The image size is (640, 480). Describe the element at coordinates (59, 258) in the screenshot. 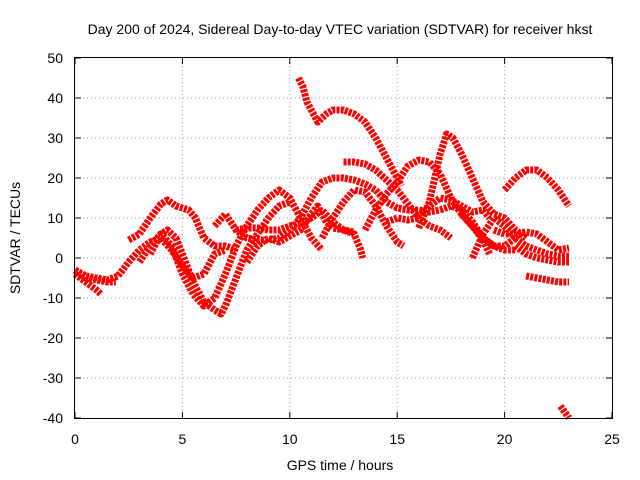

I see `y-tick-label: 0` at that location.